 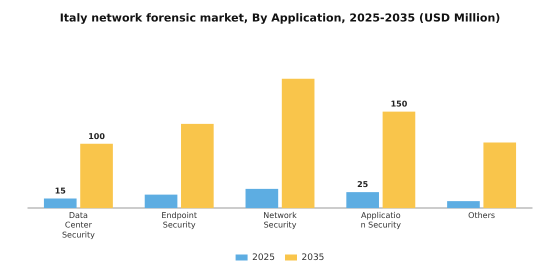 What do you see at coordinates (263, 257) in the screenshot?
I see `legend-label: 2025` at bounding box center [263, 257].